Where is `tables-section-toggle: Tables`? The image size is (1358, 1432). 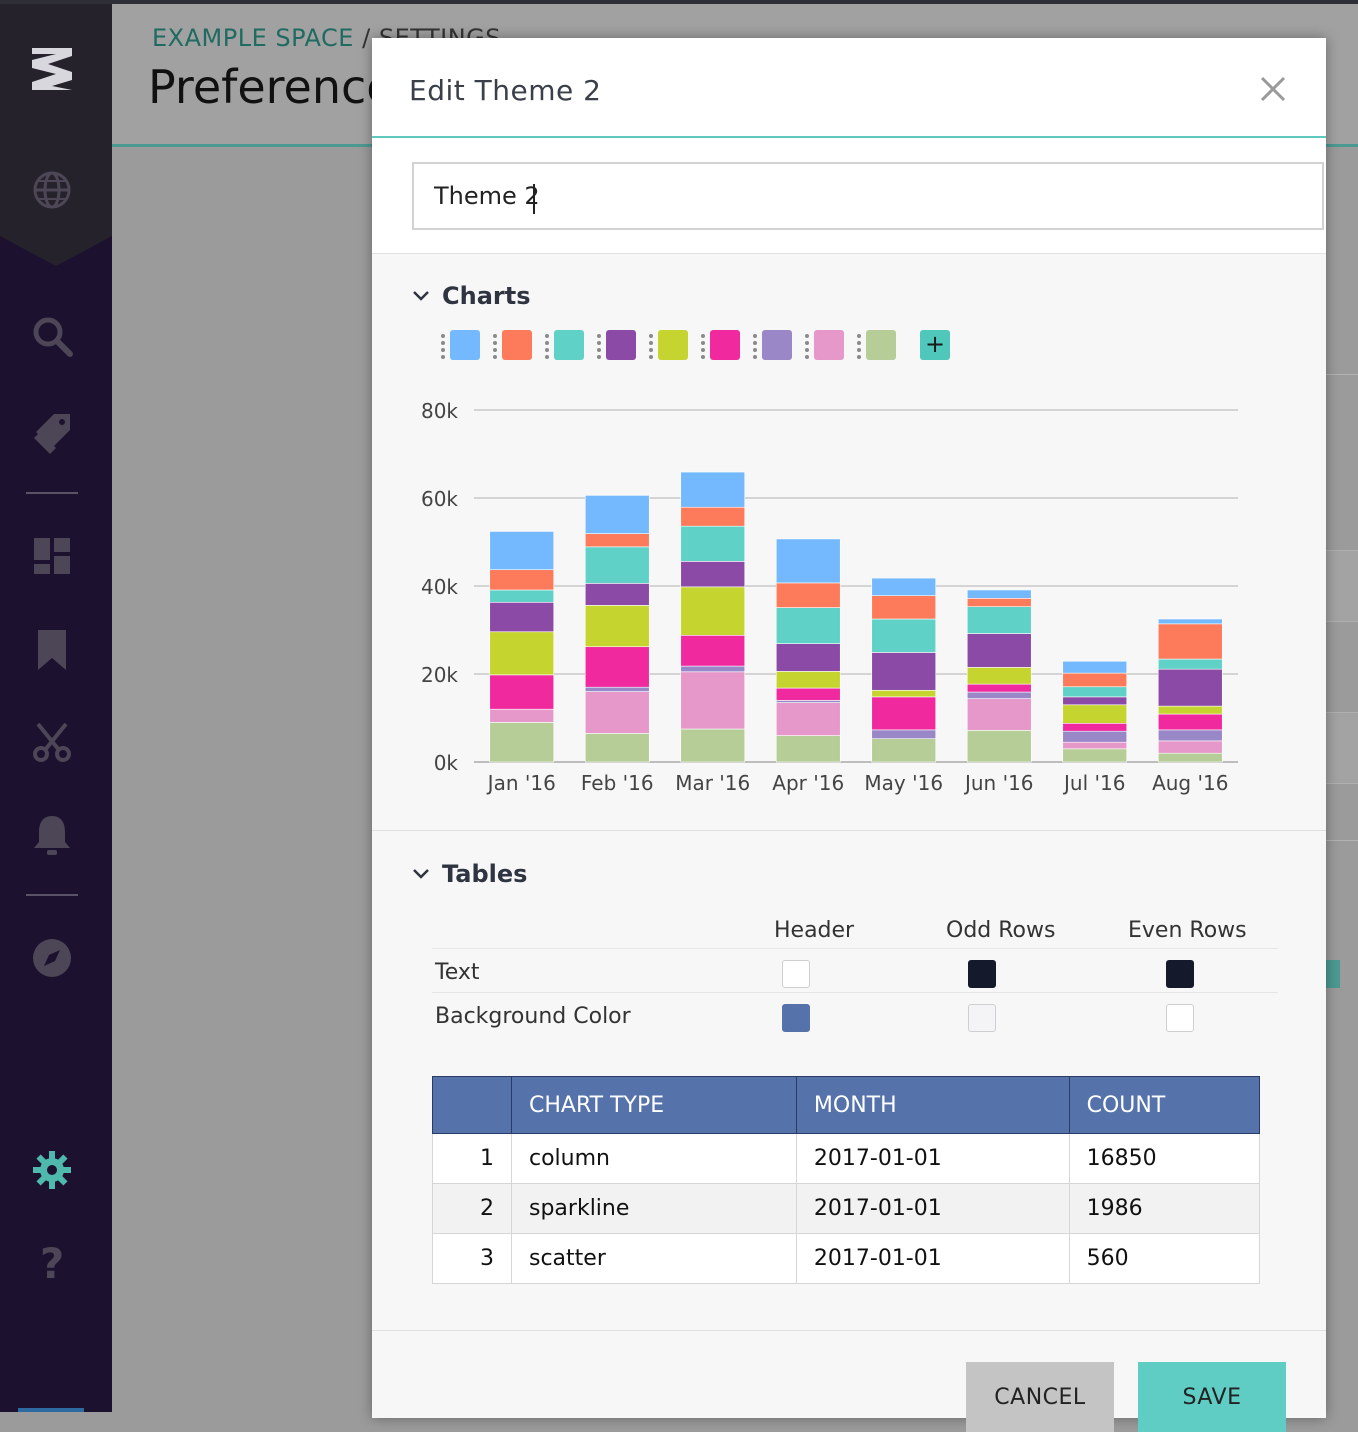 tables-section-toggle: Tables is located at coordinates (469, 874).